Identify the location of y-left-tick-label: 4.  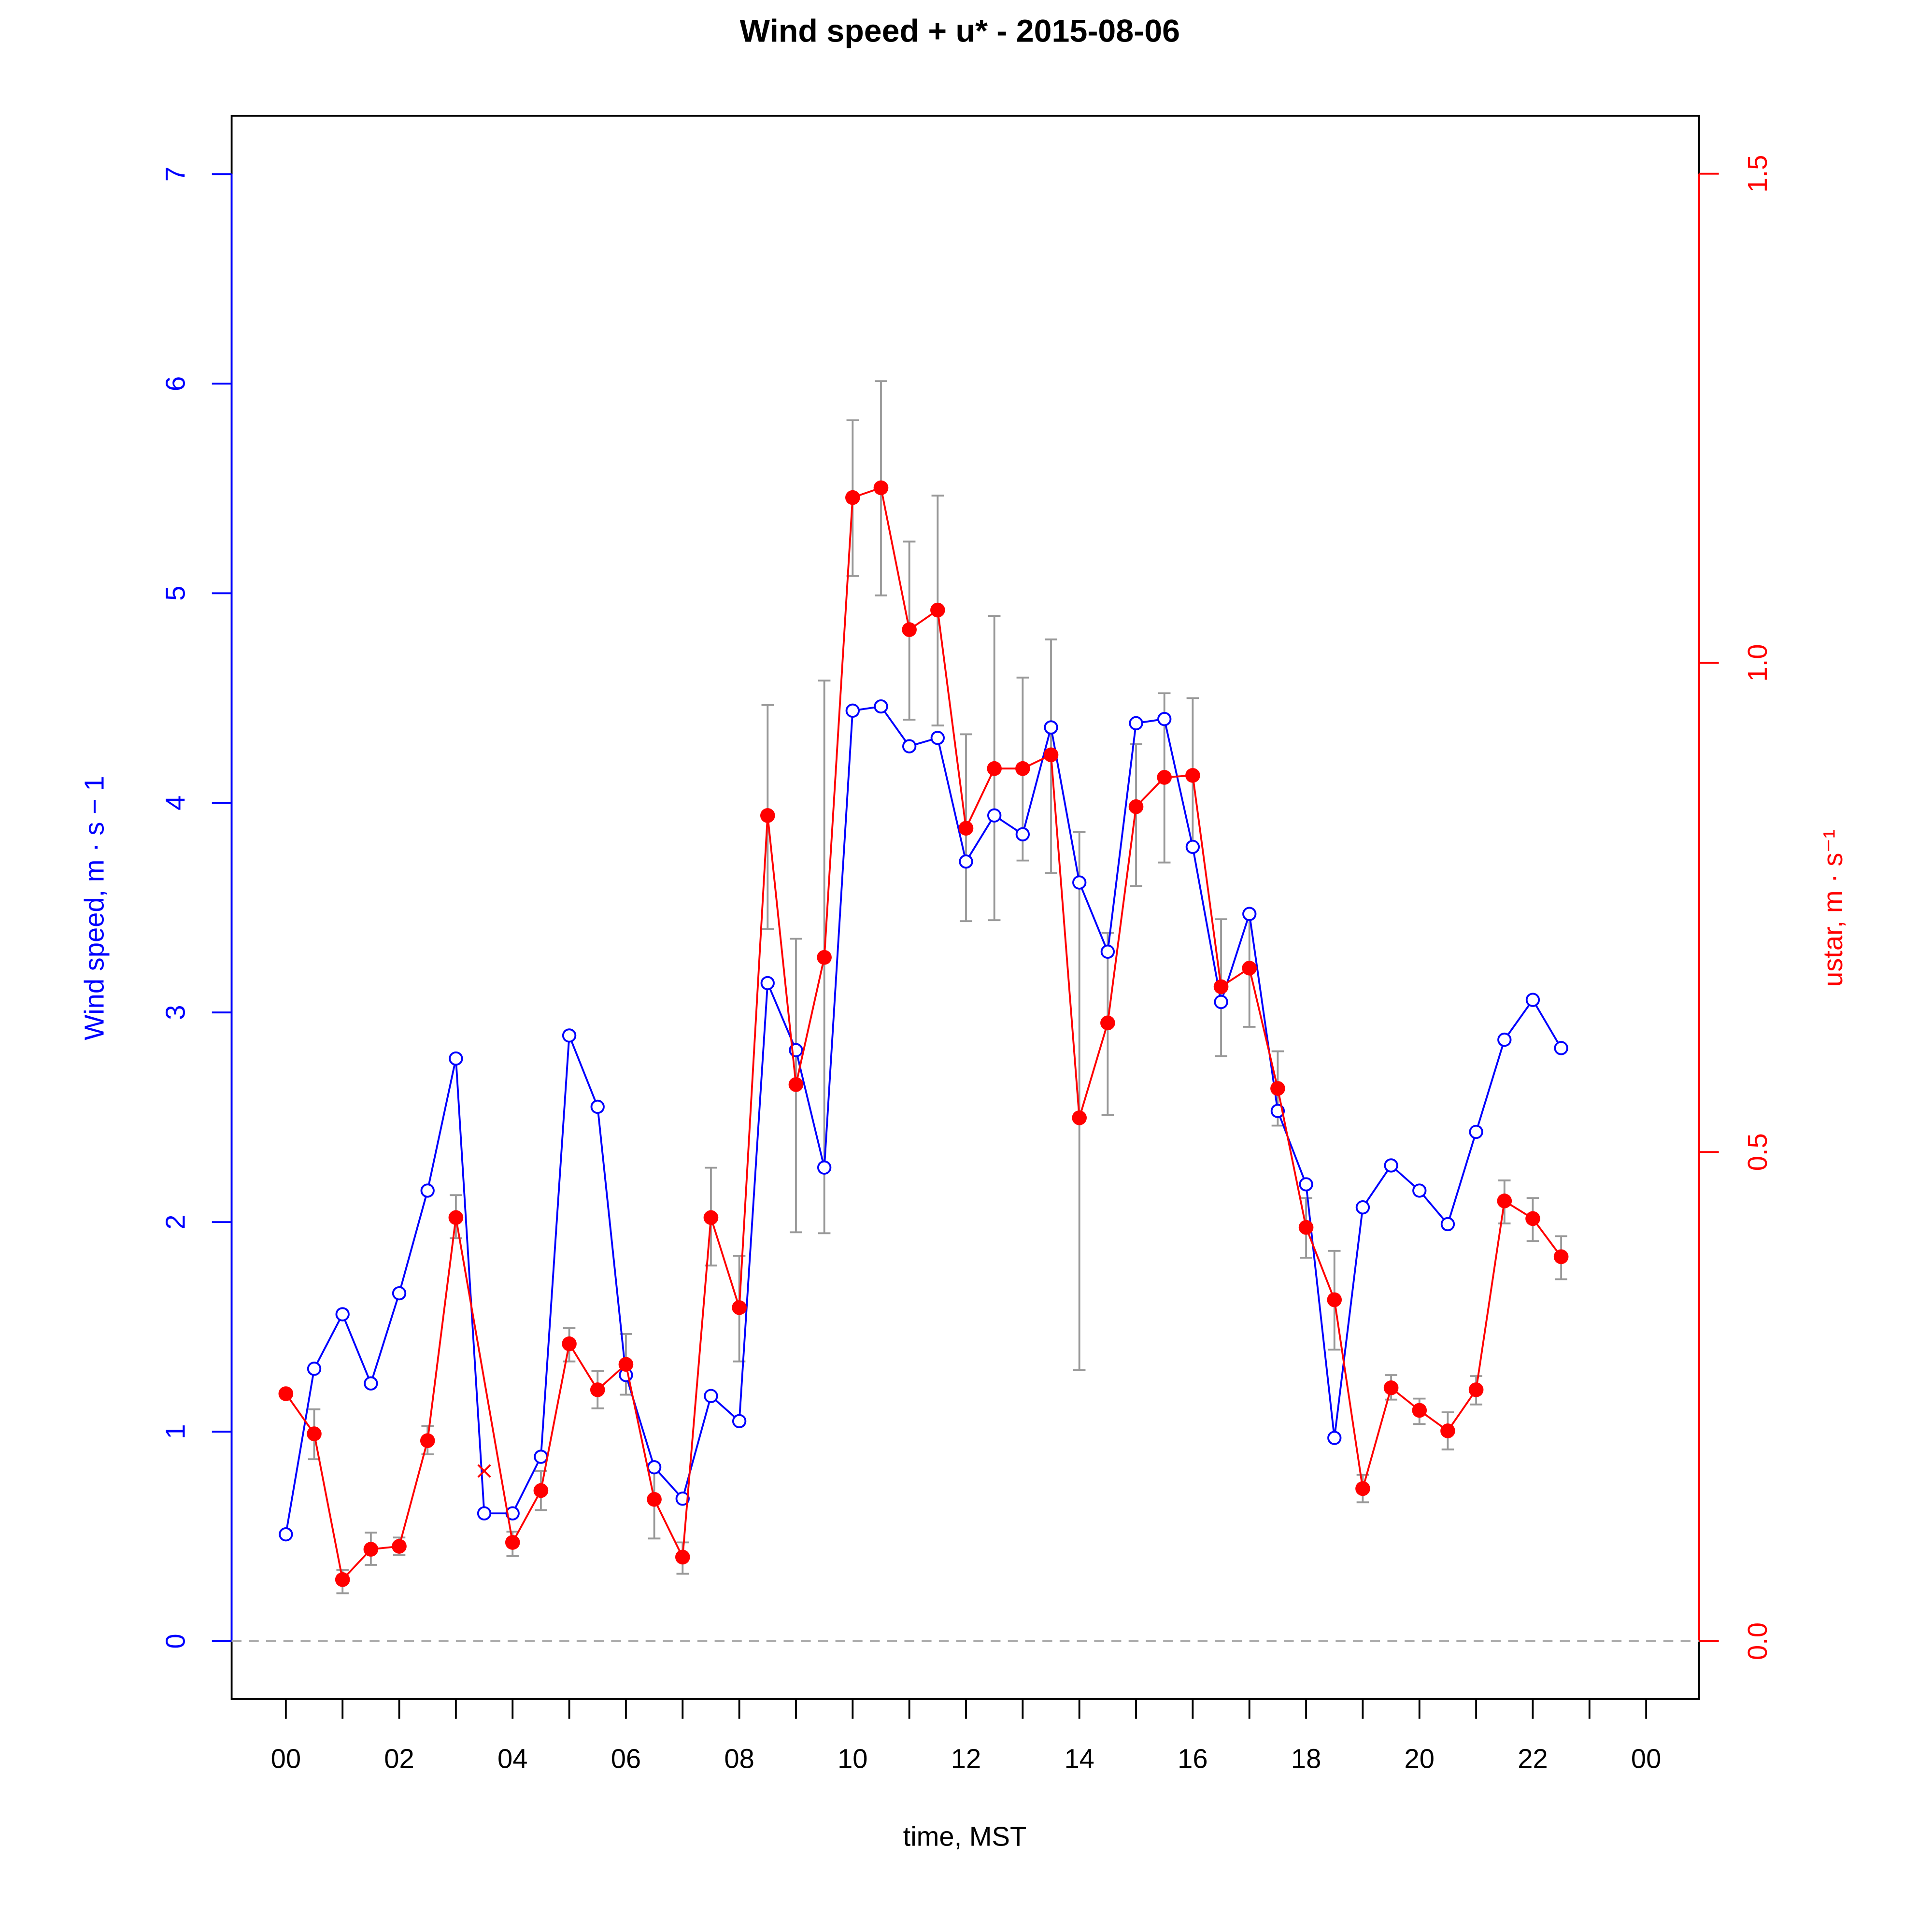
(175, 803).